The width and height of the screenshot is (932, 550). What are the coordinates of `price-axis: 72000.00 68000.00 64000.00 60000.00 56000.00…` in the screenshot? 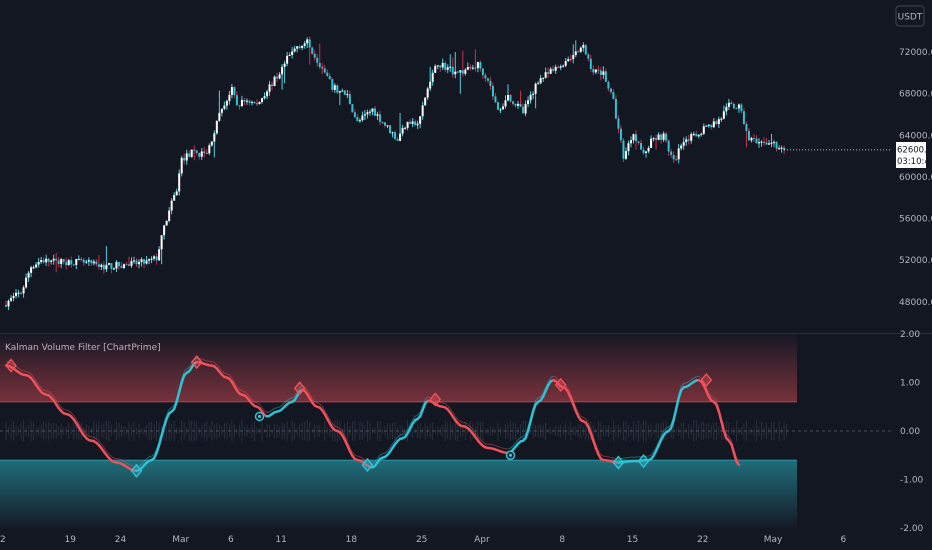 It's located at (915, 178).